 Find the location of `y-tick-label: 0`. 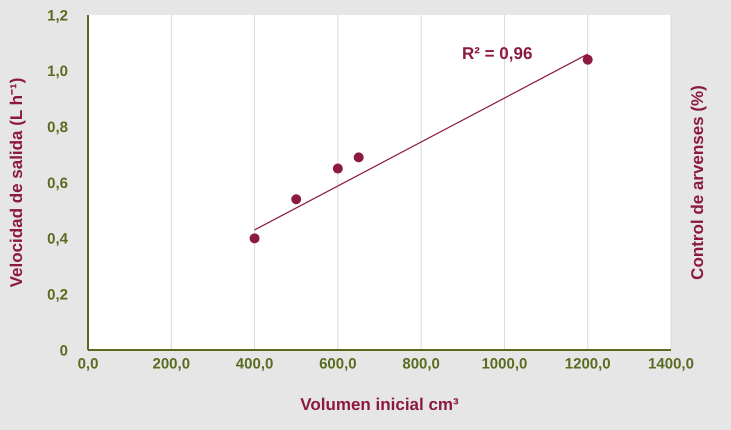

y-tick-label: 0 is located at coordinates (64, 351).